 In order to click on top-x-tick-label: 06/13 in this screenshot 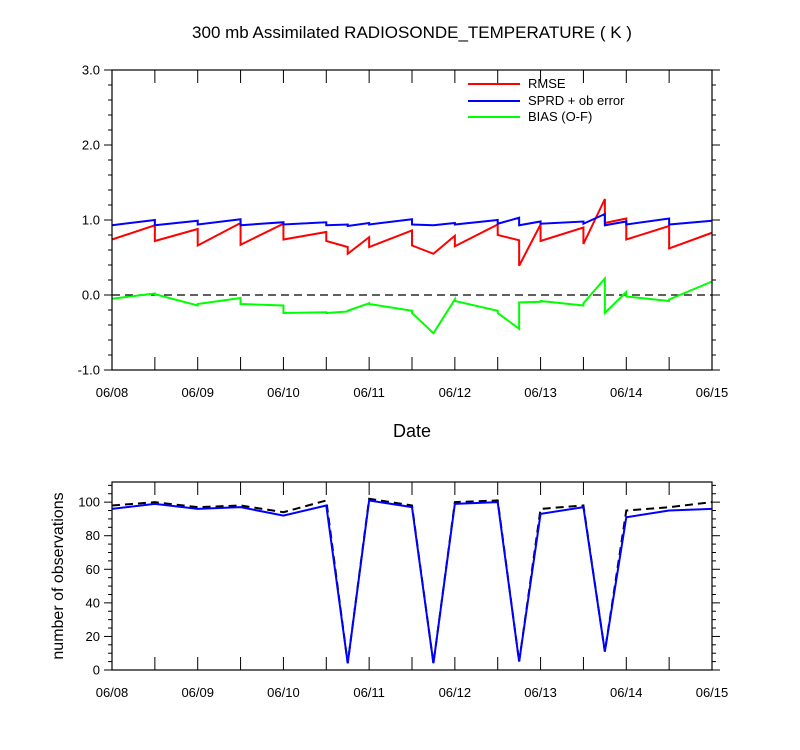, I will do `click(540, 392)`.